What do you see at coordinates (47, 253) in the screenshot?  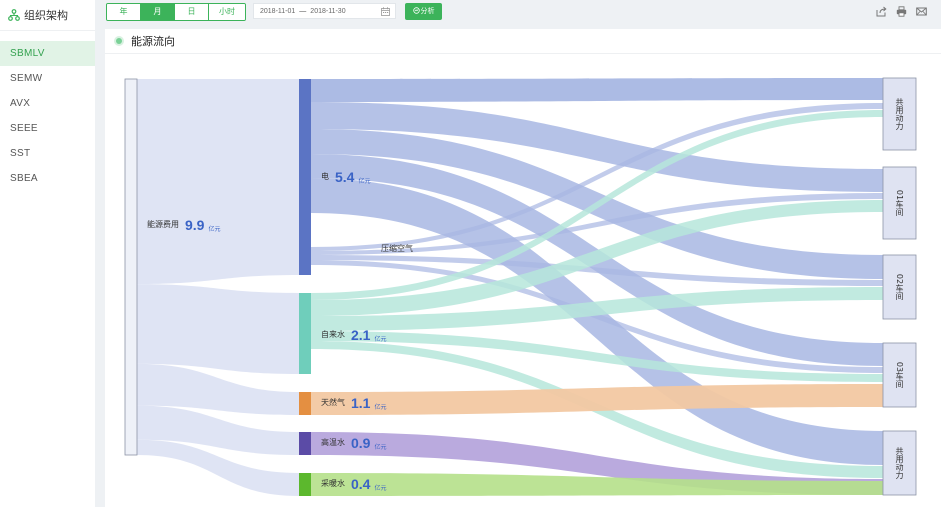 I see `sidebar: 组织架构 SBMLV SEMW AVX SEEE SST SBEA` at bounding box center [47, 253].